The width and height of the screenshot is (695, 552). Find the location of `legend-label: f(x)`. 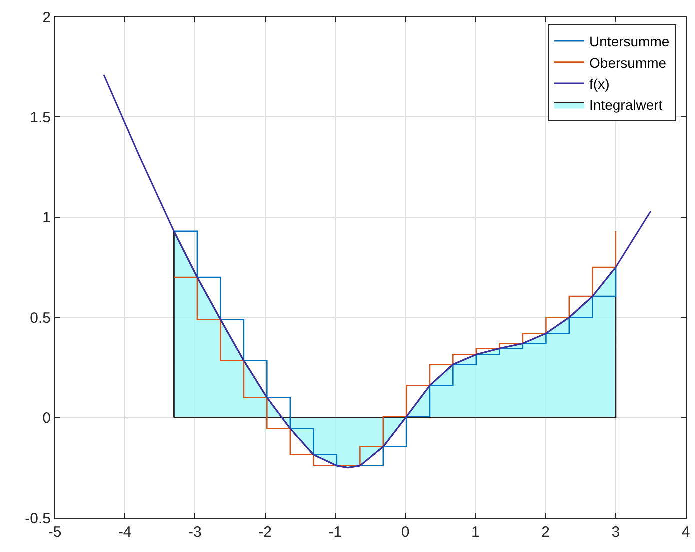

legend-label: f(x) is located at coordinates (600, 84).